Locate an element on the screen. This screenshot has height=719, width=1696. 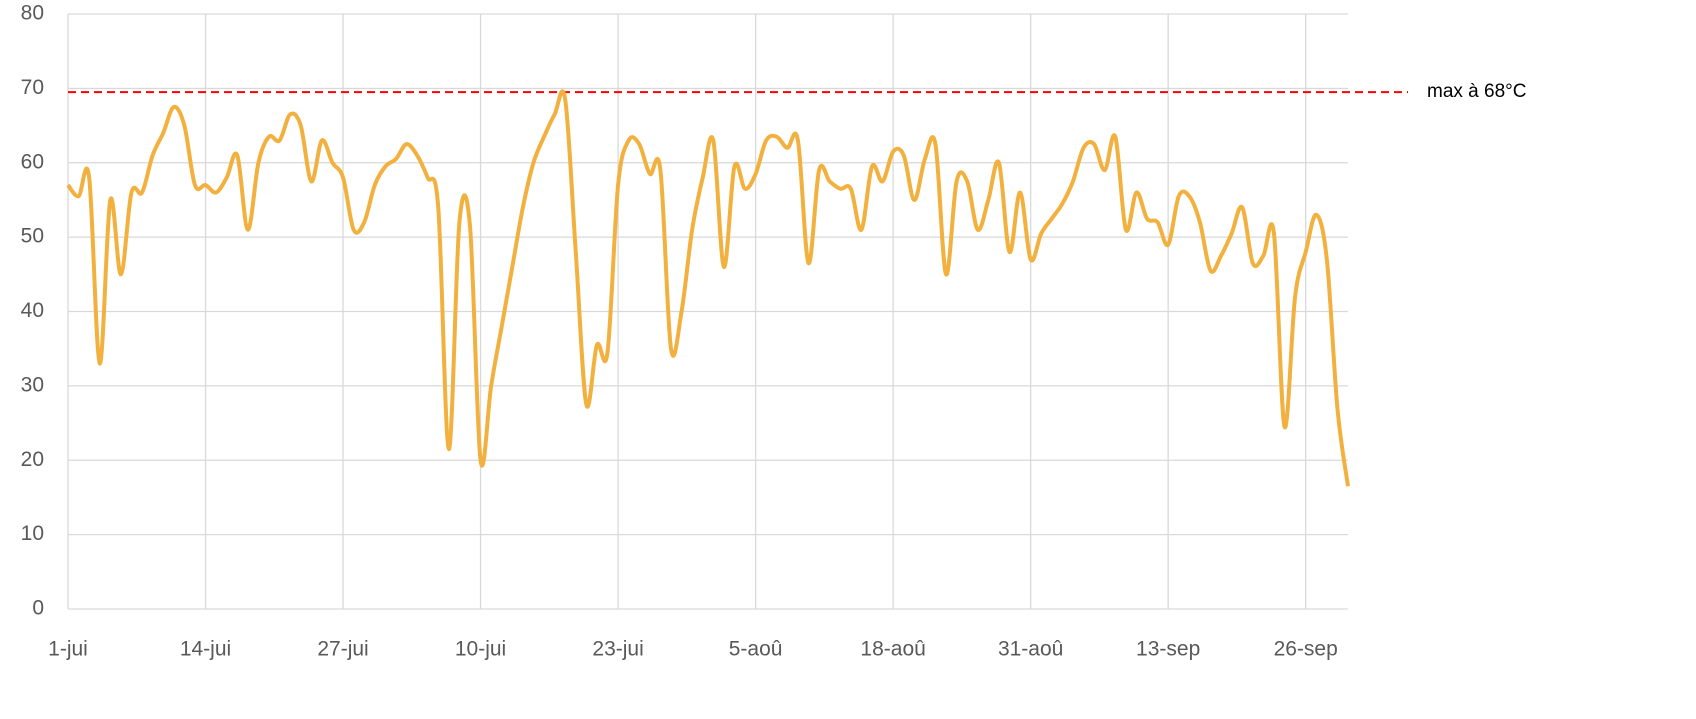
x-tick-label: 10-jui is located at coordinates (480, 649).